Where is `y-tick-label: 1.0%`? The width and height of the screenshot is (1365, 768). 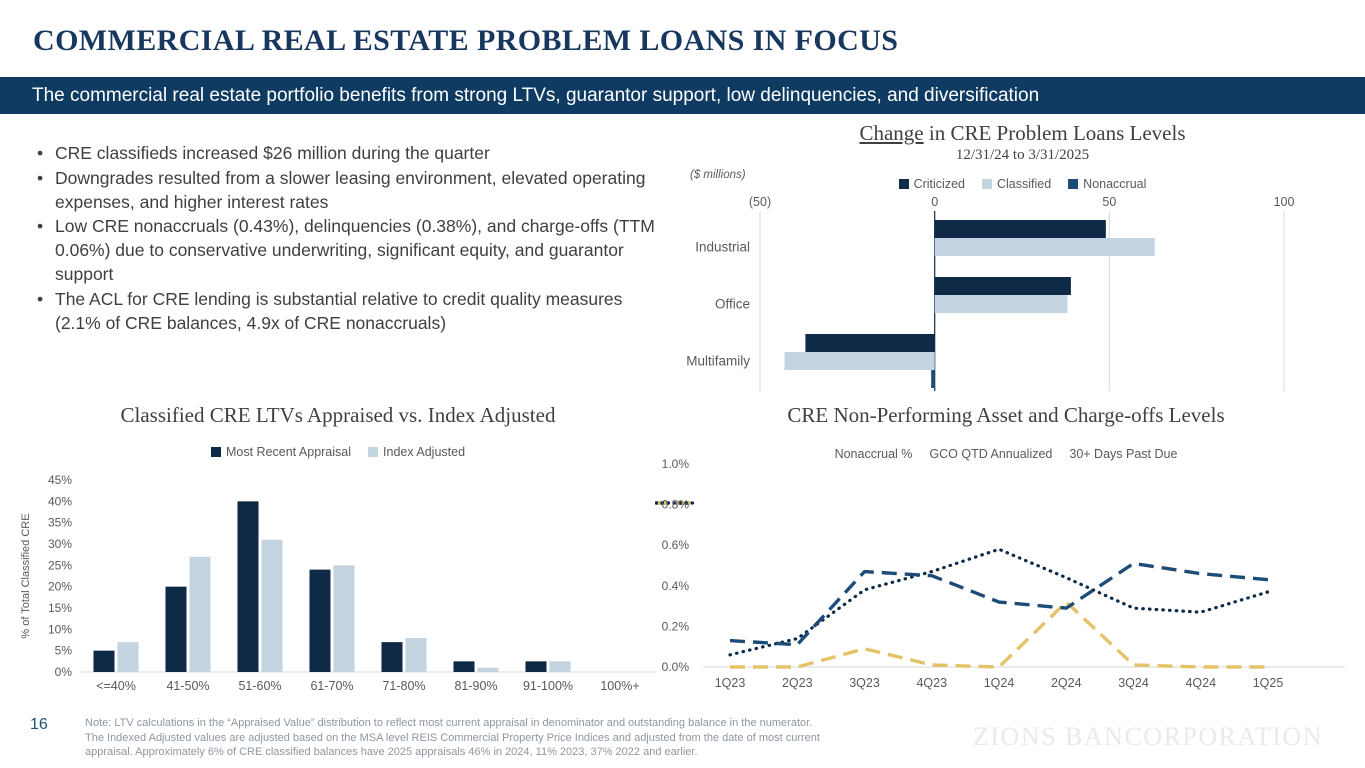
y-tick-label: 1.0% is located at coordinates (676, 464).